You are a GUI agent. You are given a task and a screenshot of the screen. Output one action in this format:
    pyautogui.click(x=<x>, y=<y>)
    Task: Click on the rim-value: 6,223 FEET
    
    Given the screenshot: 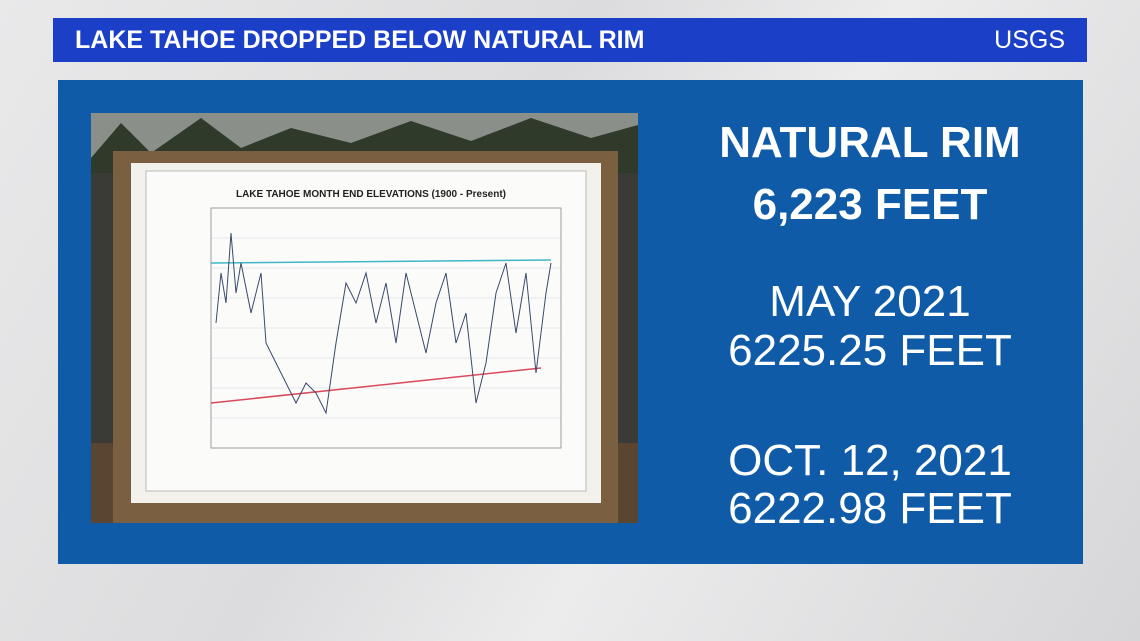 What is the action you would take?
    pyautogui.click(x=870, y=204)
    